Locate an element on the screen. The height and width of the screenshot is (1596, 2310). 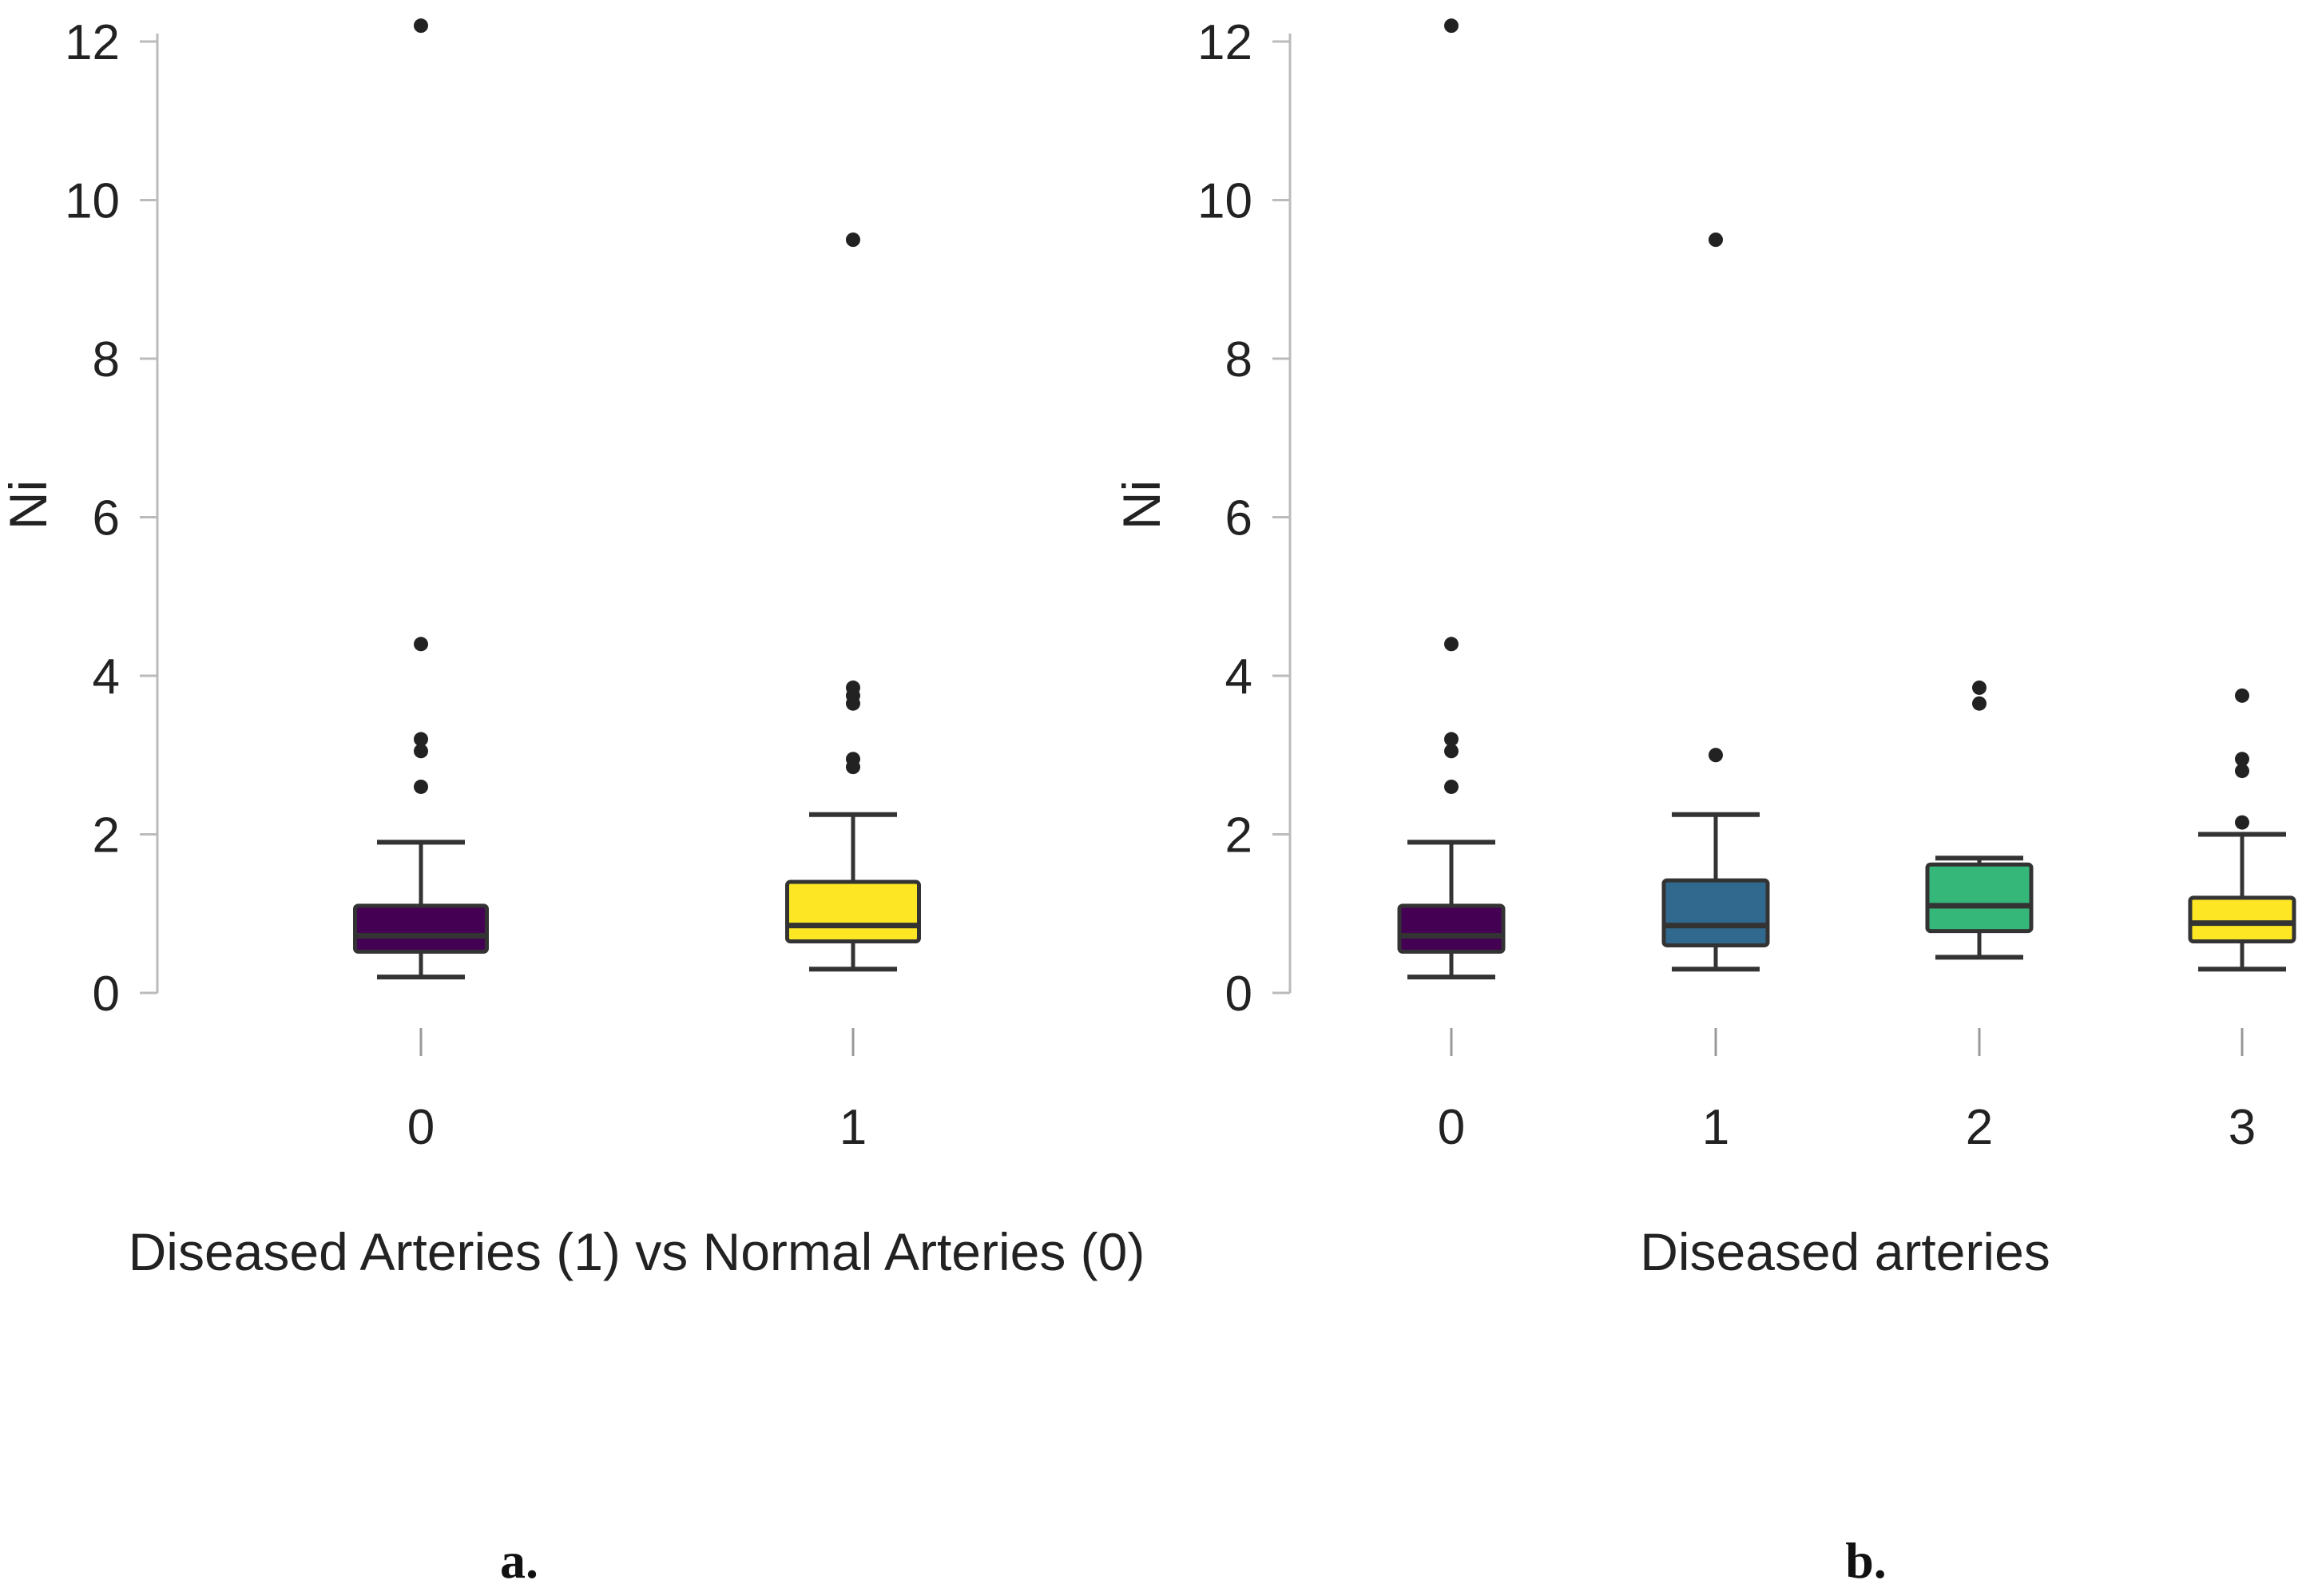
x-category-label: 2 is located at coordinates (1979, 1127).